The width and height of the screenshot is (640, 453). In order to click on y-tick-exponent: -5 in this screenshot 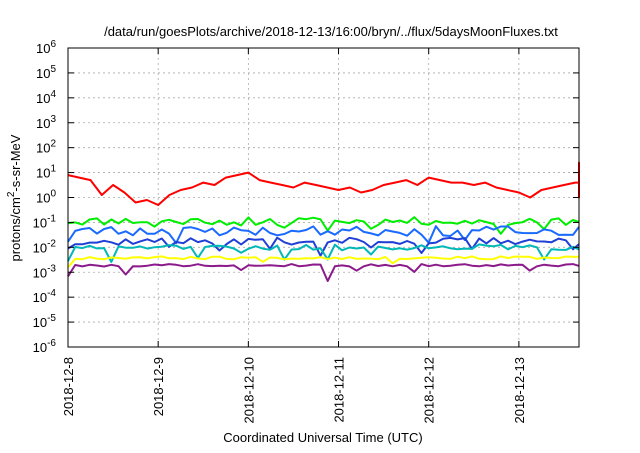, I will do `click(51, 318)`.